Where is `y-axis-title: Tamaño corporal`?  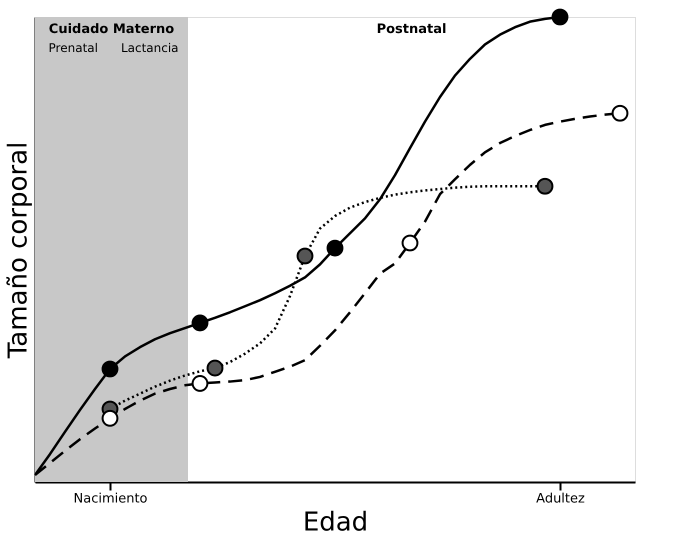 y-axis-title: Tamaño corporal is located at coordinates (19, 251).